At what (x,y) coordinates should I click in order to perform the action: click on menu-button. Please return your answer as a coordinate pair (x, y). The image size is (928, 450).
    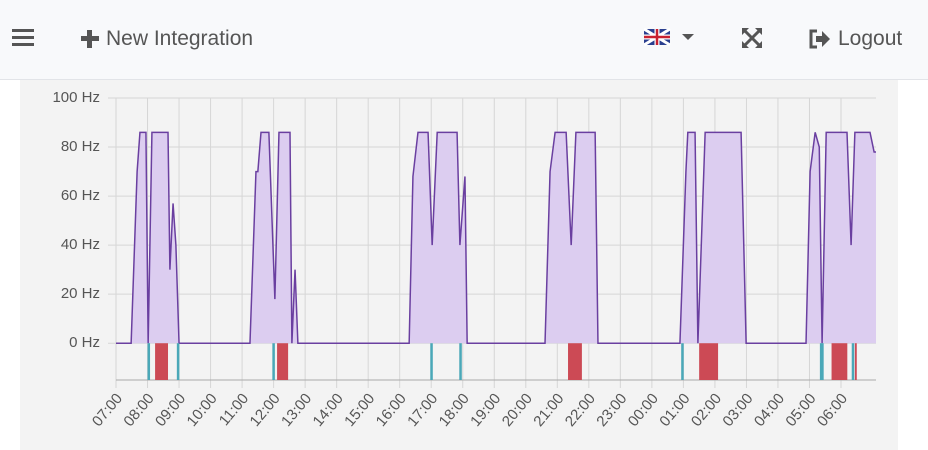
    Looking at the image, I should click on (24, 38).